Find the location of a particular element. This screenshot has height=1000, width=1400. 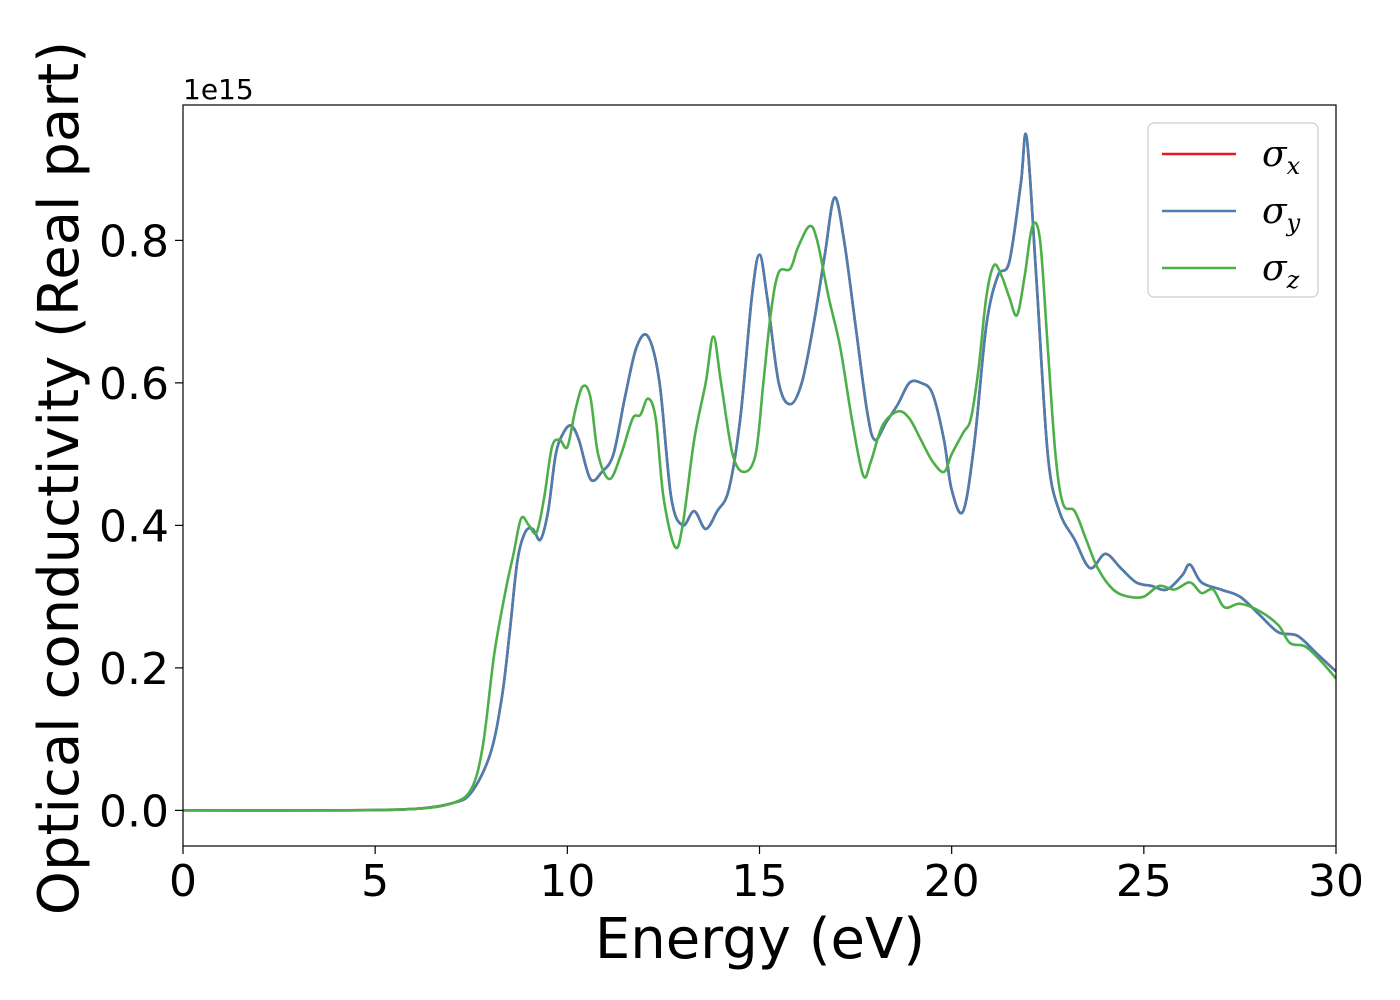

y-tick-label: 0.2 is located at coordinates (134, 669).